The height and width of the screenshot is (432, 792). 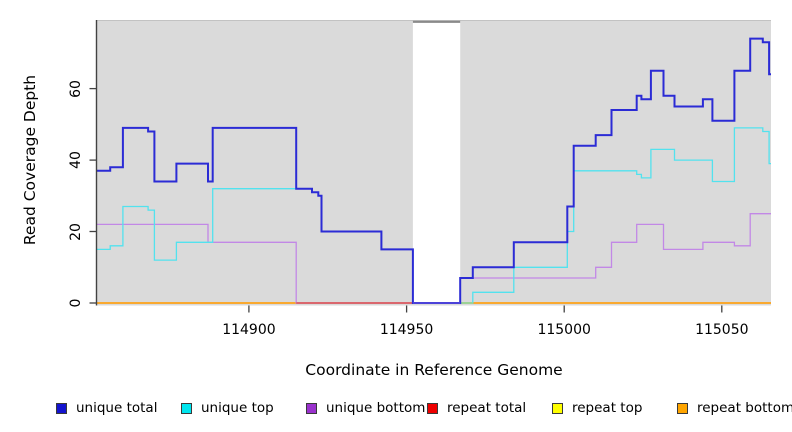 I want to click on legend-item-repeat-bottom: repeat bottom, so click(x=734, y=408).